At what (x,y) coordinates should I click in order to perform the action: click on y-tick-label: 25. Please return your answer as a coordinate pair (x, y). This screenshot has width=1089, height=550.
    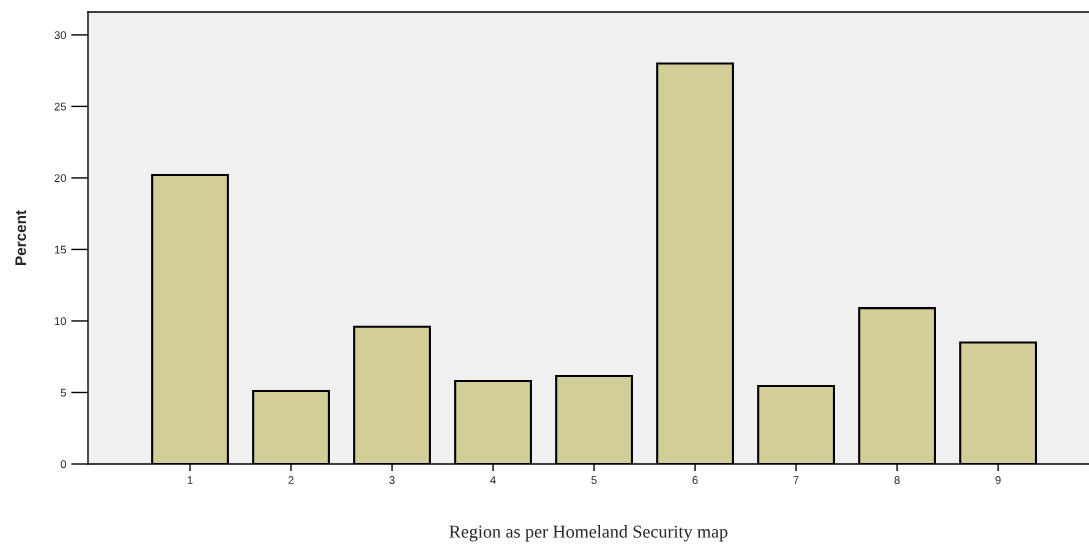
    Looking at the image, I should click on (60, 106).